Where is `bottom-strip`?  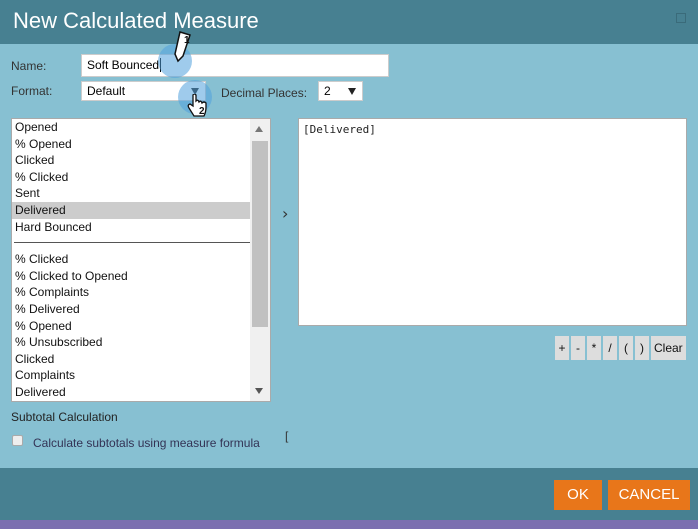 bottom-strip is located at coordinates (349, 524).